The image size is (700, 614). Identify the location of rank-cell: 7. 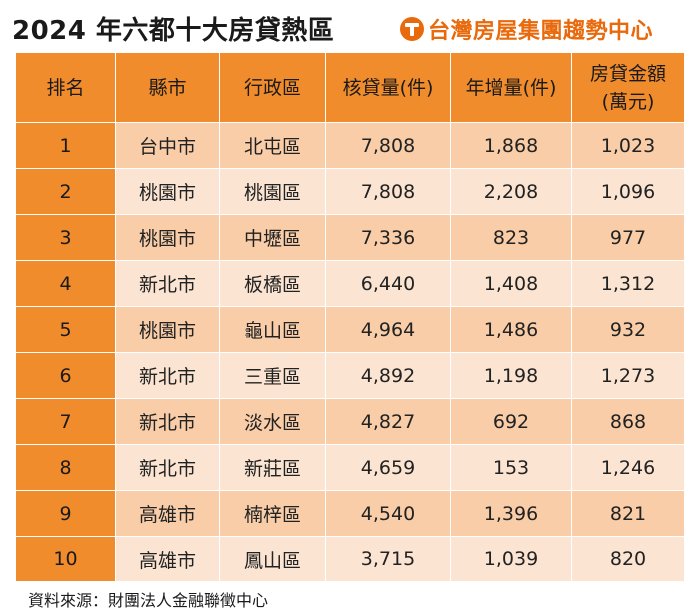
(65, 421).